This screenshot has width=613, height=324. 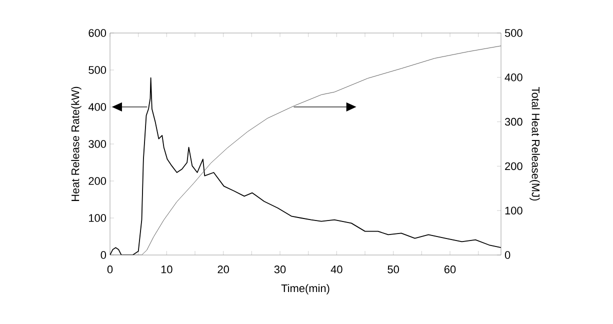 I want to click on x-tick-label: 30, so click(x=280, y=270).